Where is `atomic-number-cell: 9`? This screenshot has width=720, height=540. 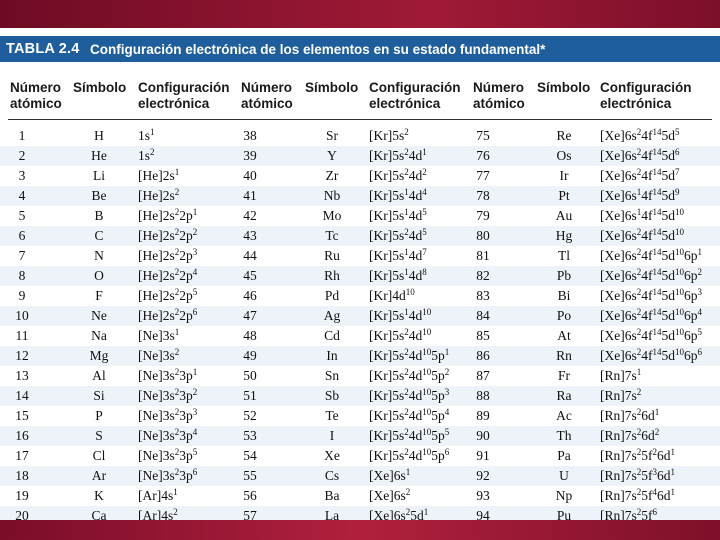
atomic-number-cell: 9 is located at coordinates (22, 295).